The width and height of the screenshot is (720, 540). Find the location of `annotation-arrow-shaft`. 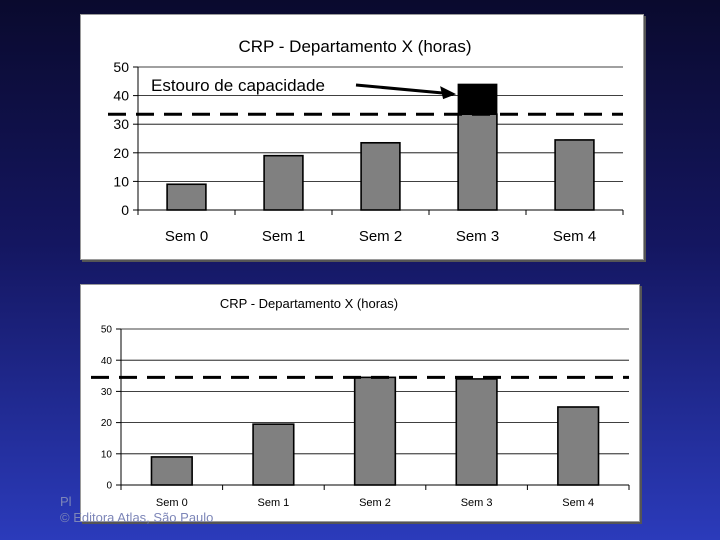

annotation-arrow-shaft is located at coordinates (400, 89).